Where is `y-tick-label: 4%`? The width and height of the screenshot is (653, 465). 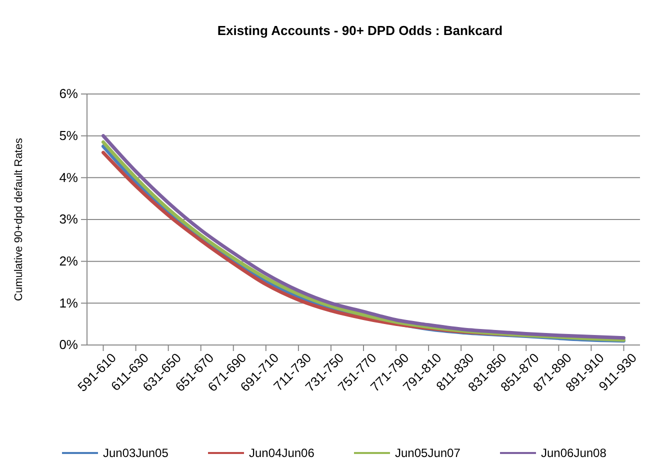 y-tick-label: 4% is located at coordinates (68, 177).